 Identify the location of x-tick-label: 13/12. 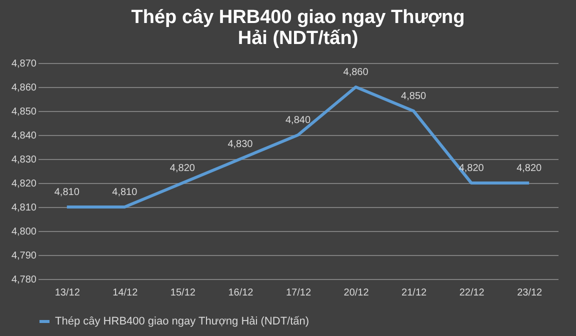
(67, 293).